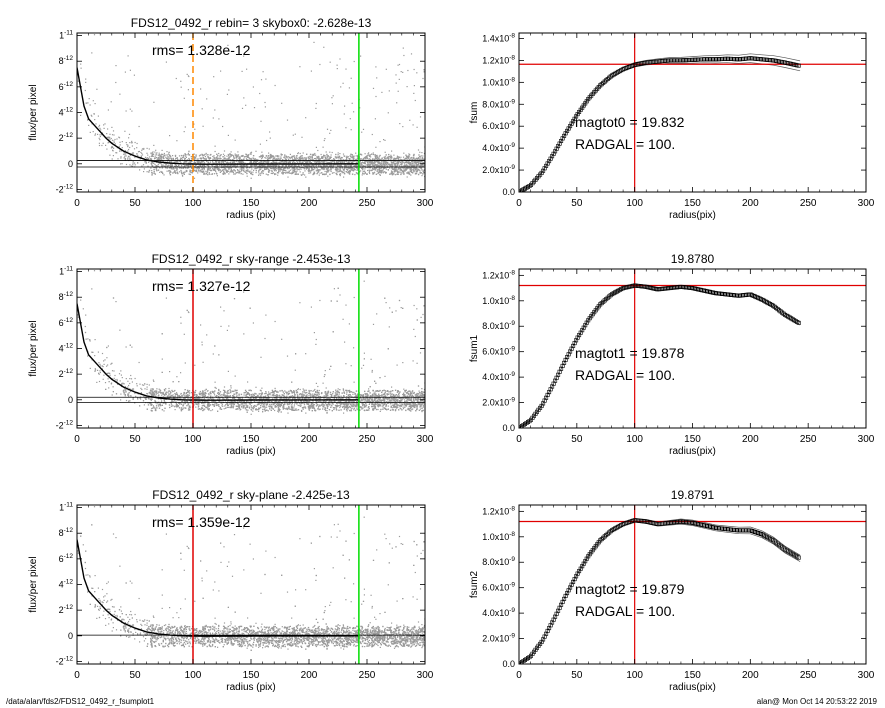 This screenshot has width=885, height=708. Describe the element at coordinates (68, 33) in the screenshot. I see `tick-exponent: -11` at that location.